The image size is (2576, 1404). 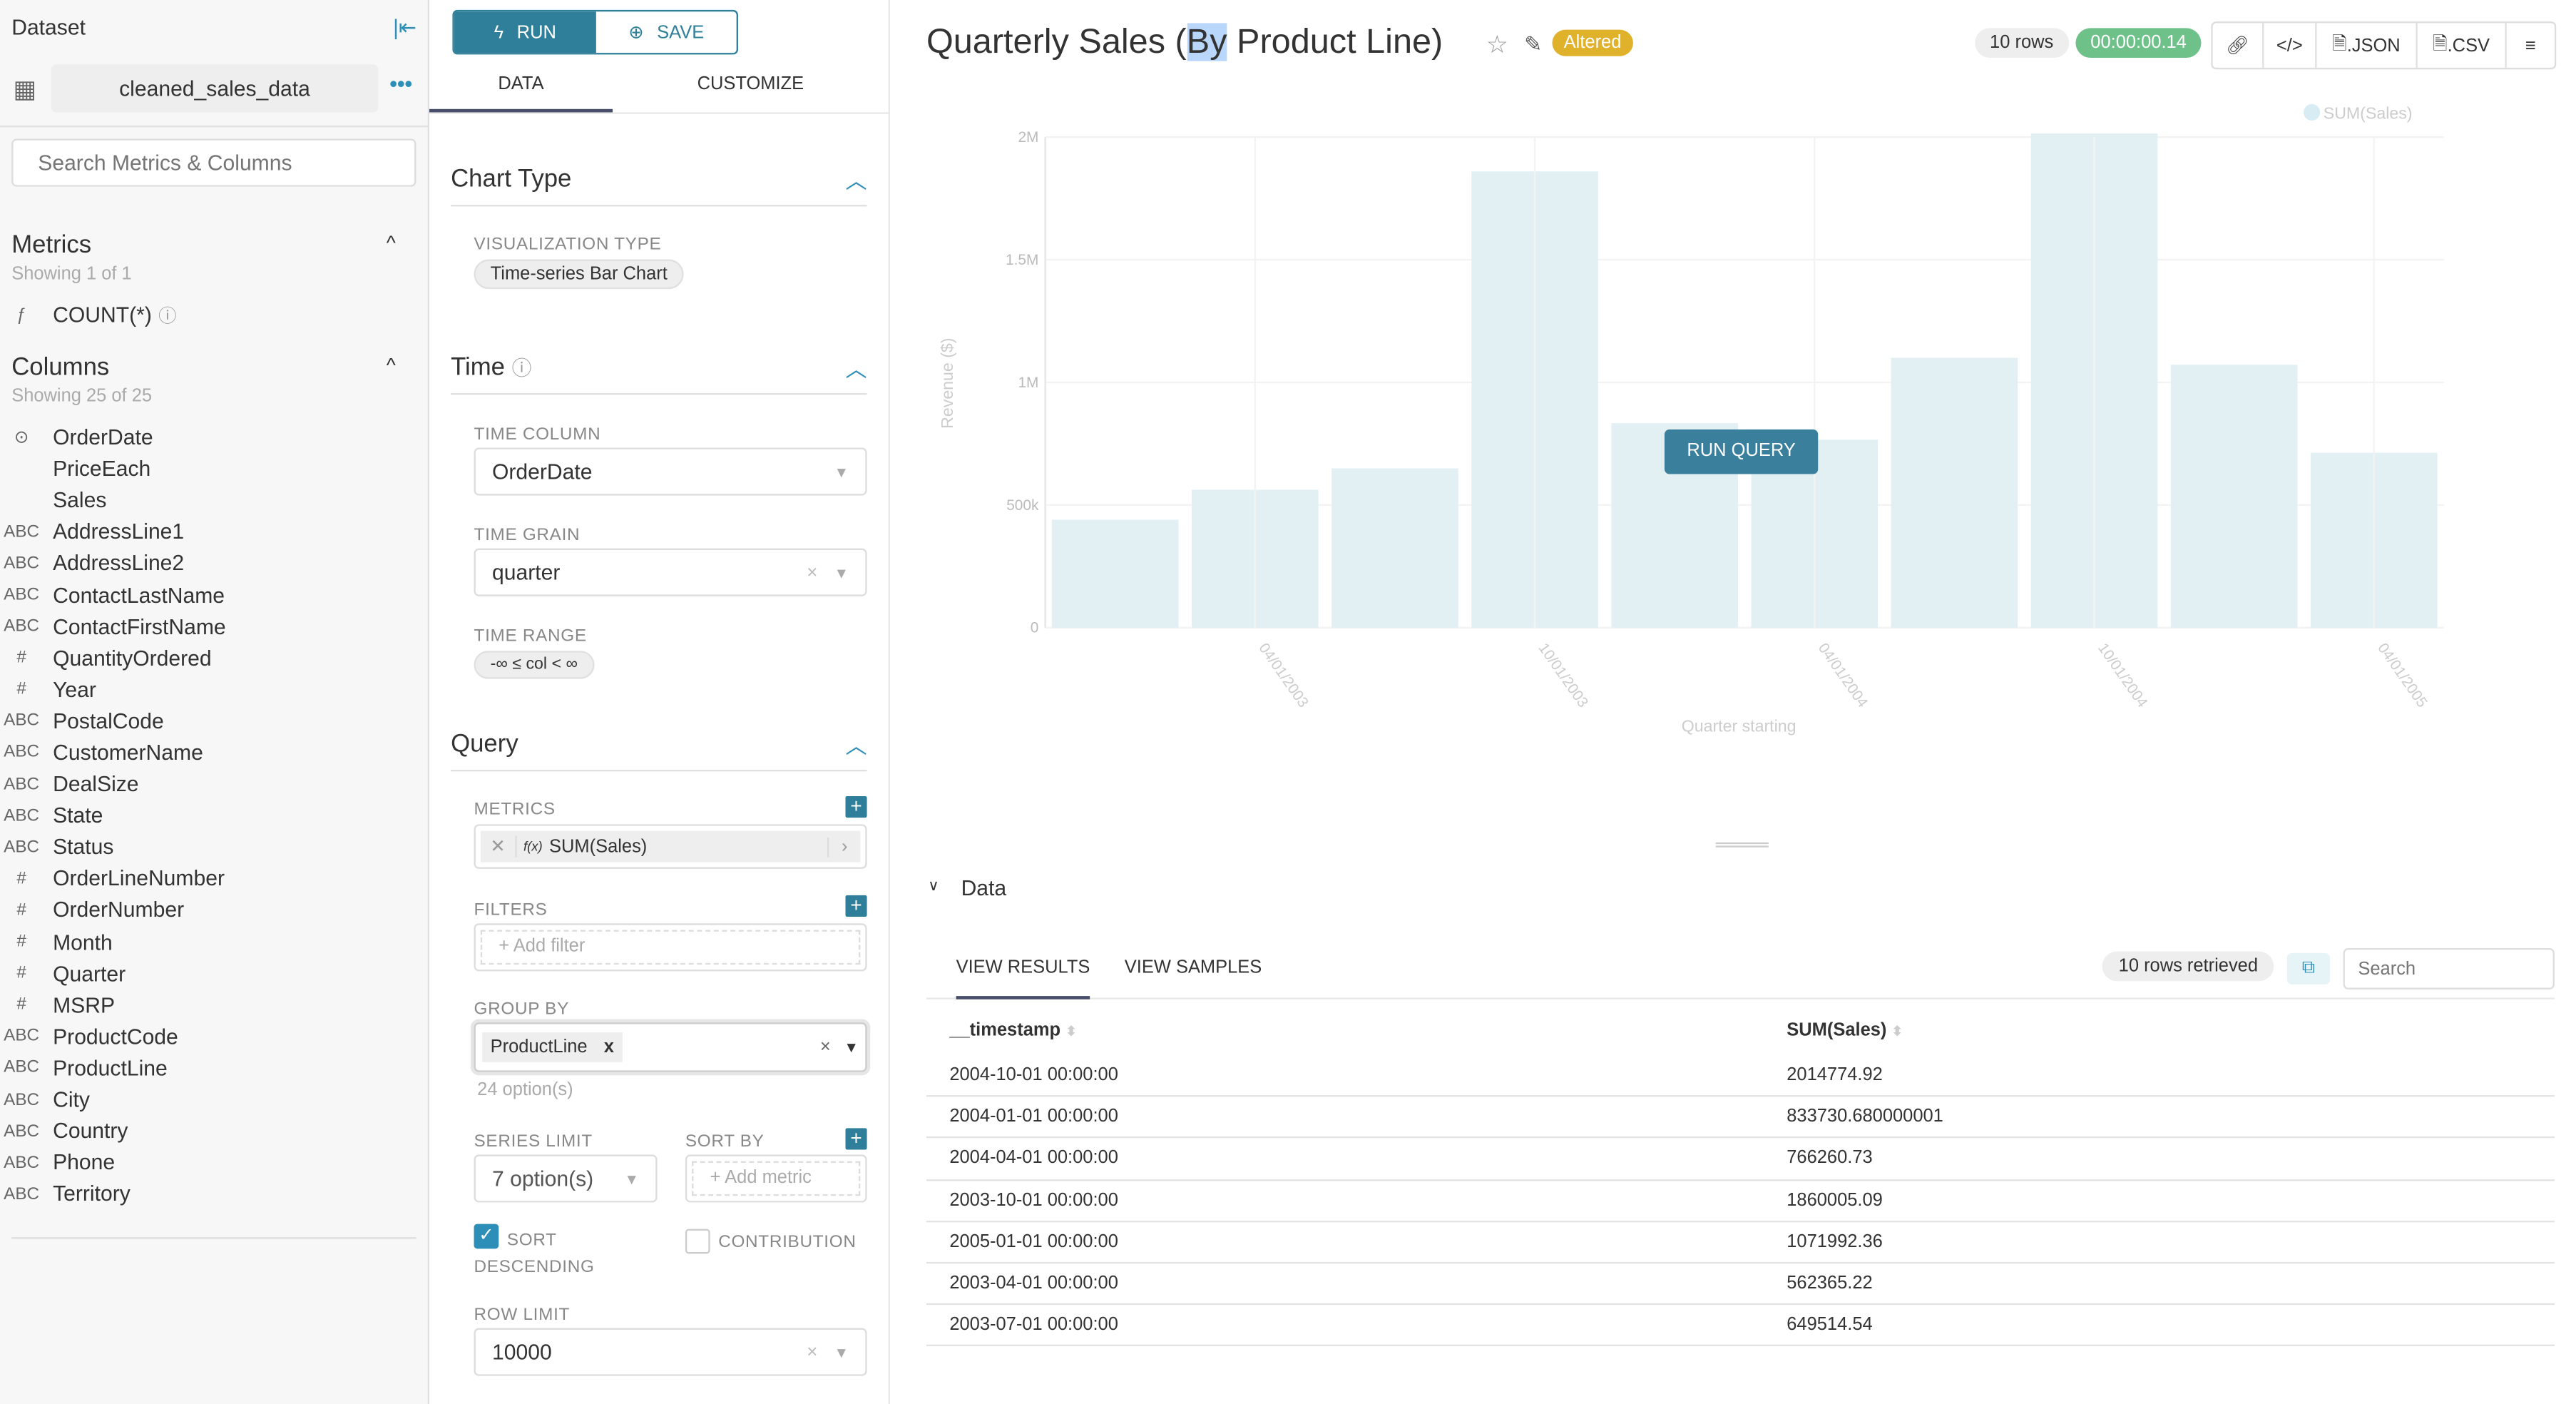 I want to click on group-by-select: ProductLine x × ▼, so click(x=670, y=1047).